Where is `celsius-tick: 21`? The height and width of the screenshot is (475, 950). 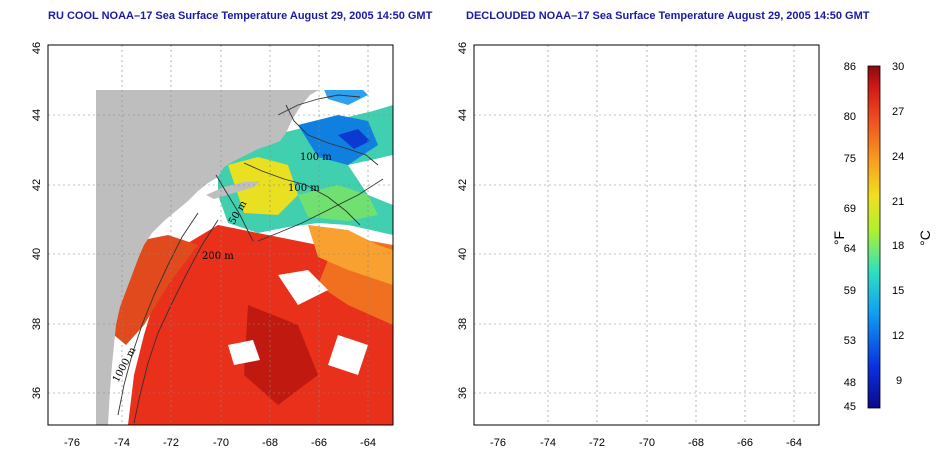
celsius-tick: 21 is located at coordinates (898, 202).